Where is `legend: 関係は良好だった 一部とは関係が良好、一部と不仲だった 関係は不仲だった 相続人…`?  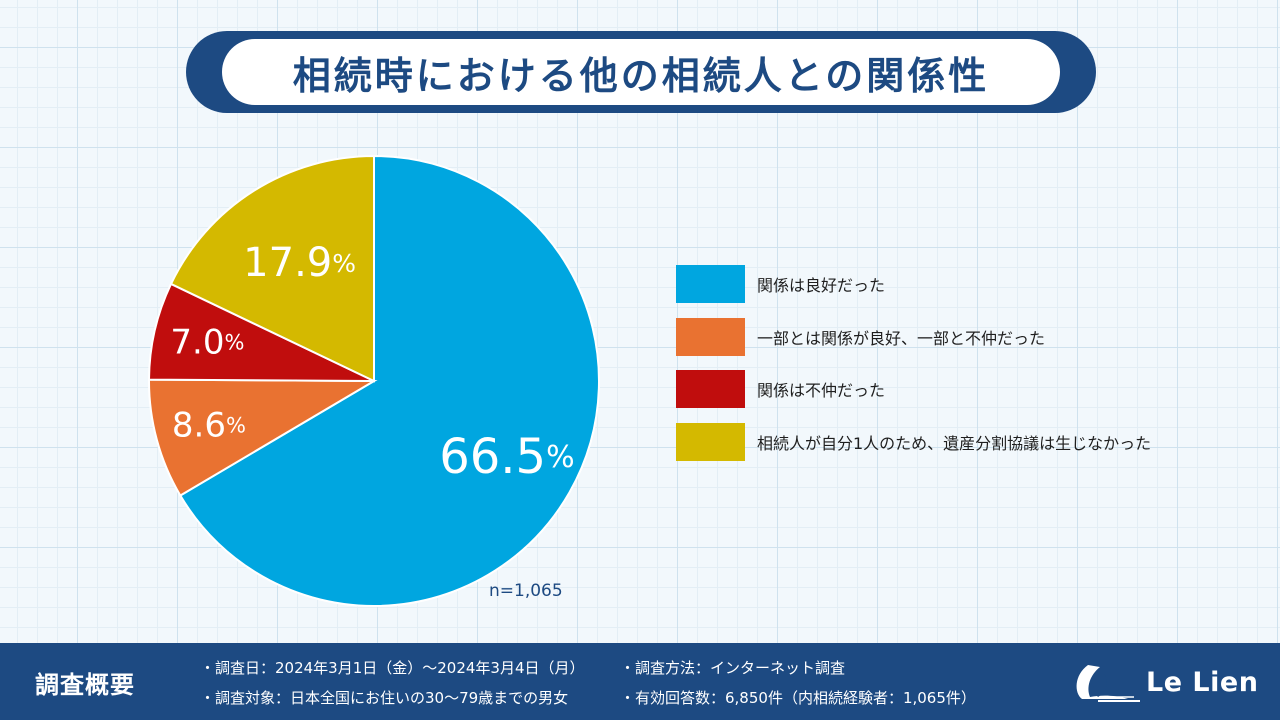 legend: 関係は良好だった 一部とは関係が良好、一部と不仲だった 関係は不仲だった 相続人… is located at coordinates (956, 369).